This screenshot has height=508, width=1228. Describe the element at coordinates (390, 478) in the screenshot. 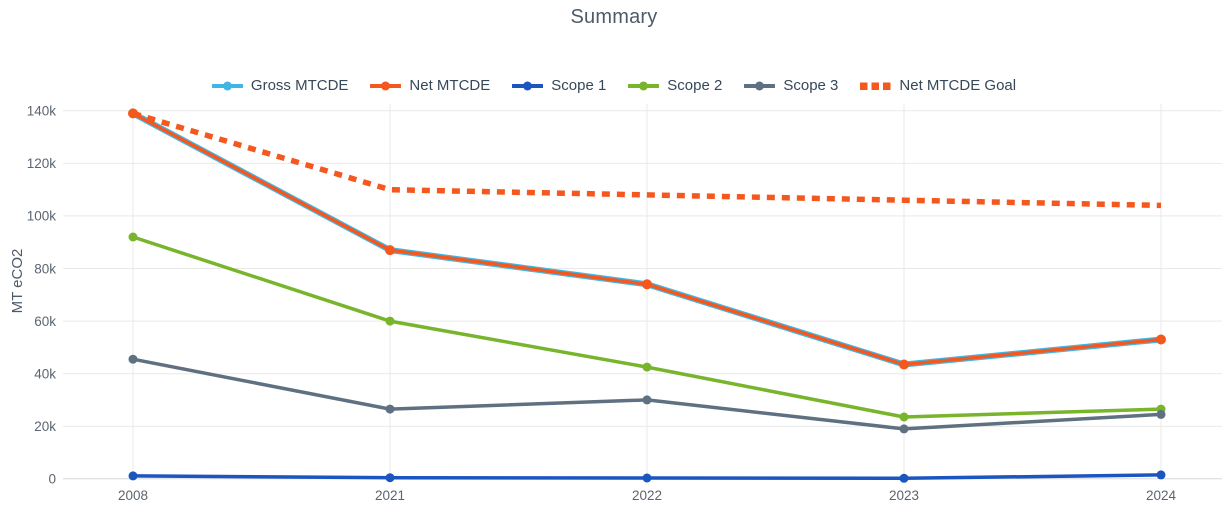

I see `data-point-scope-1-2021` at that location.